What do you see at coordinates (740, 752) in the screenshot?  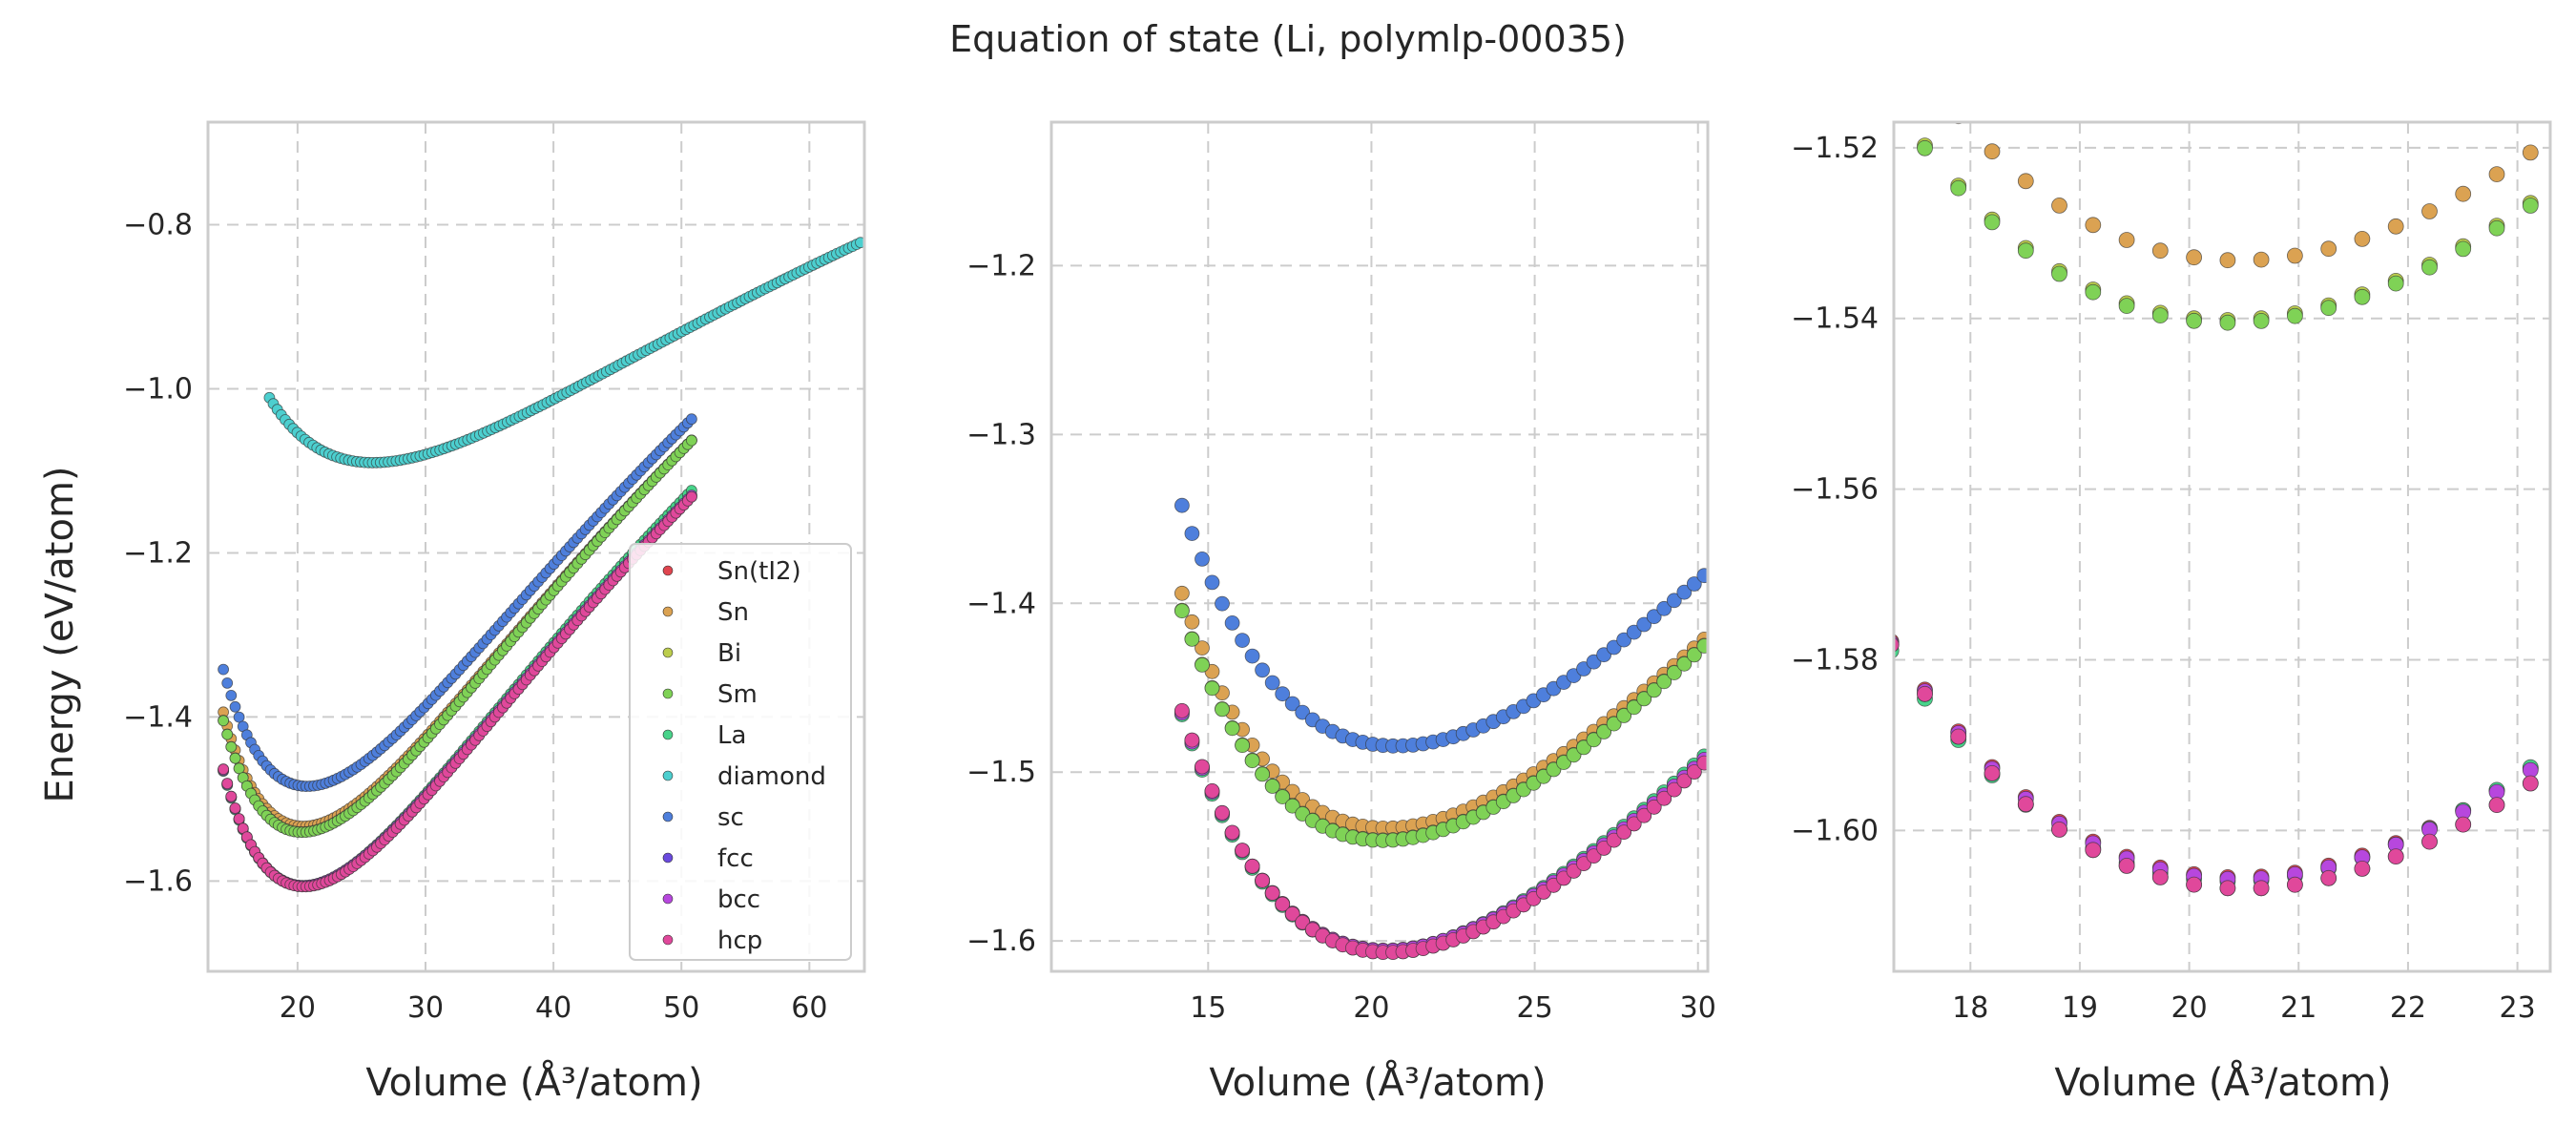 I see `legend-box` at bounding box center [740, 752].